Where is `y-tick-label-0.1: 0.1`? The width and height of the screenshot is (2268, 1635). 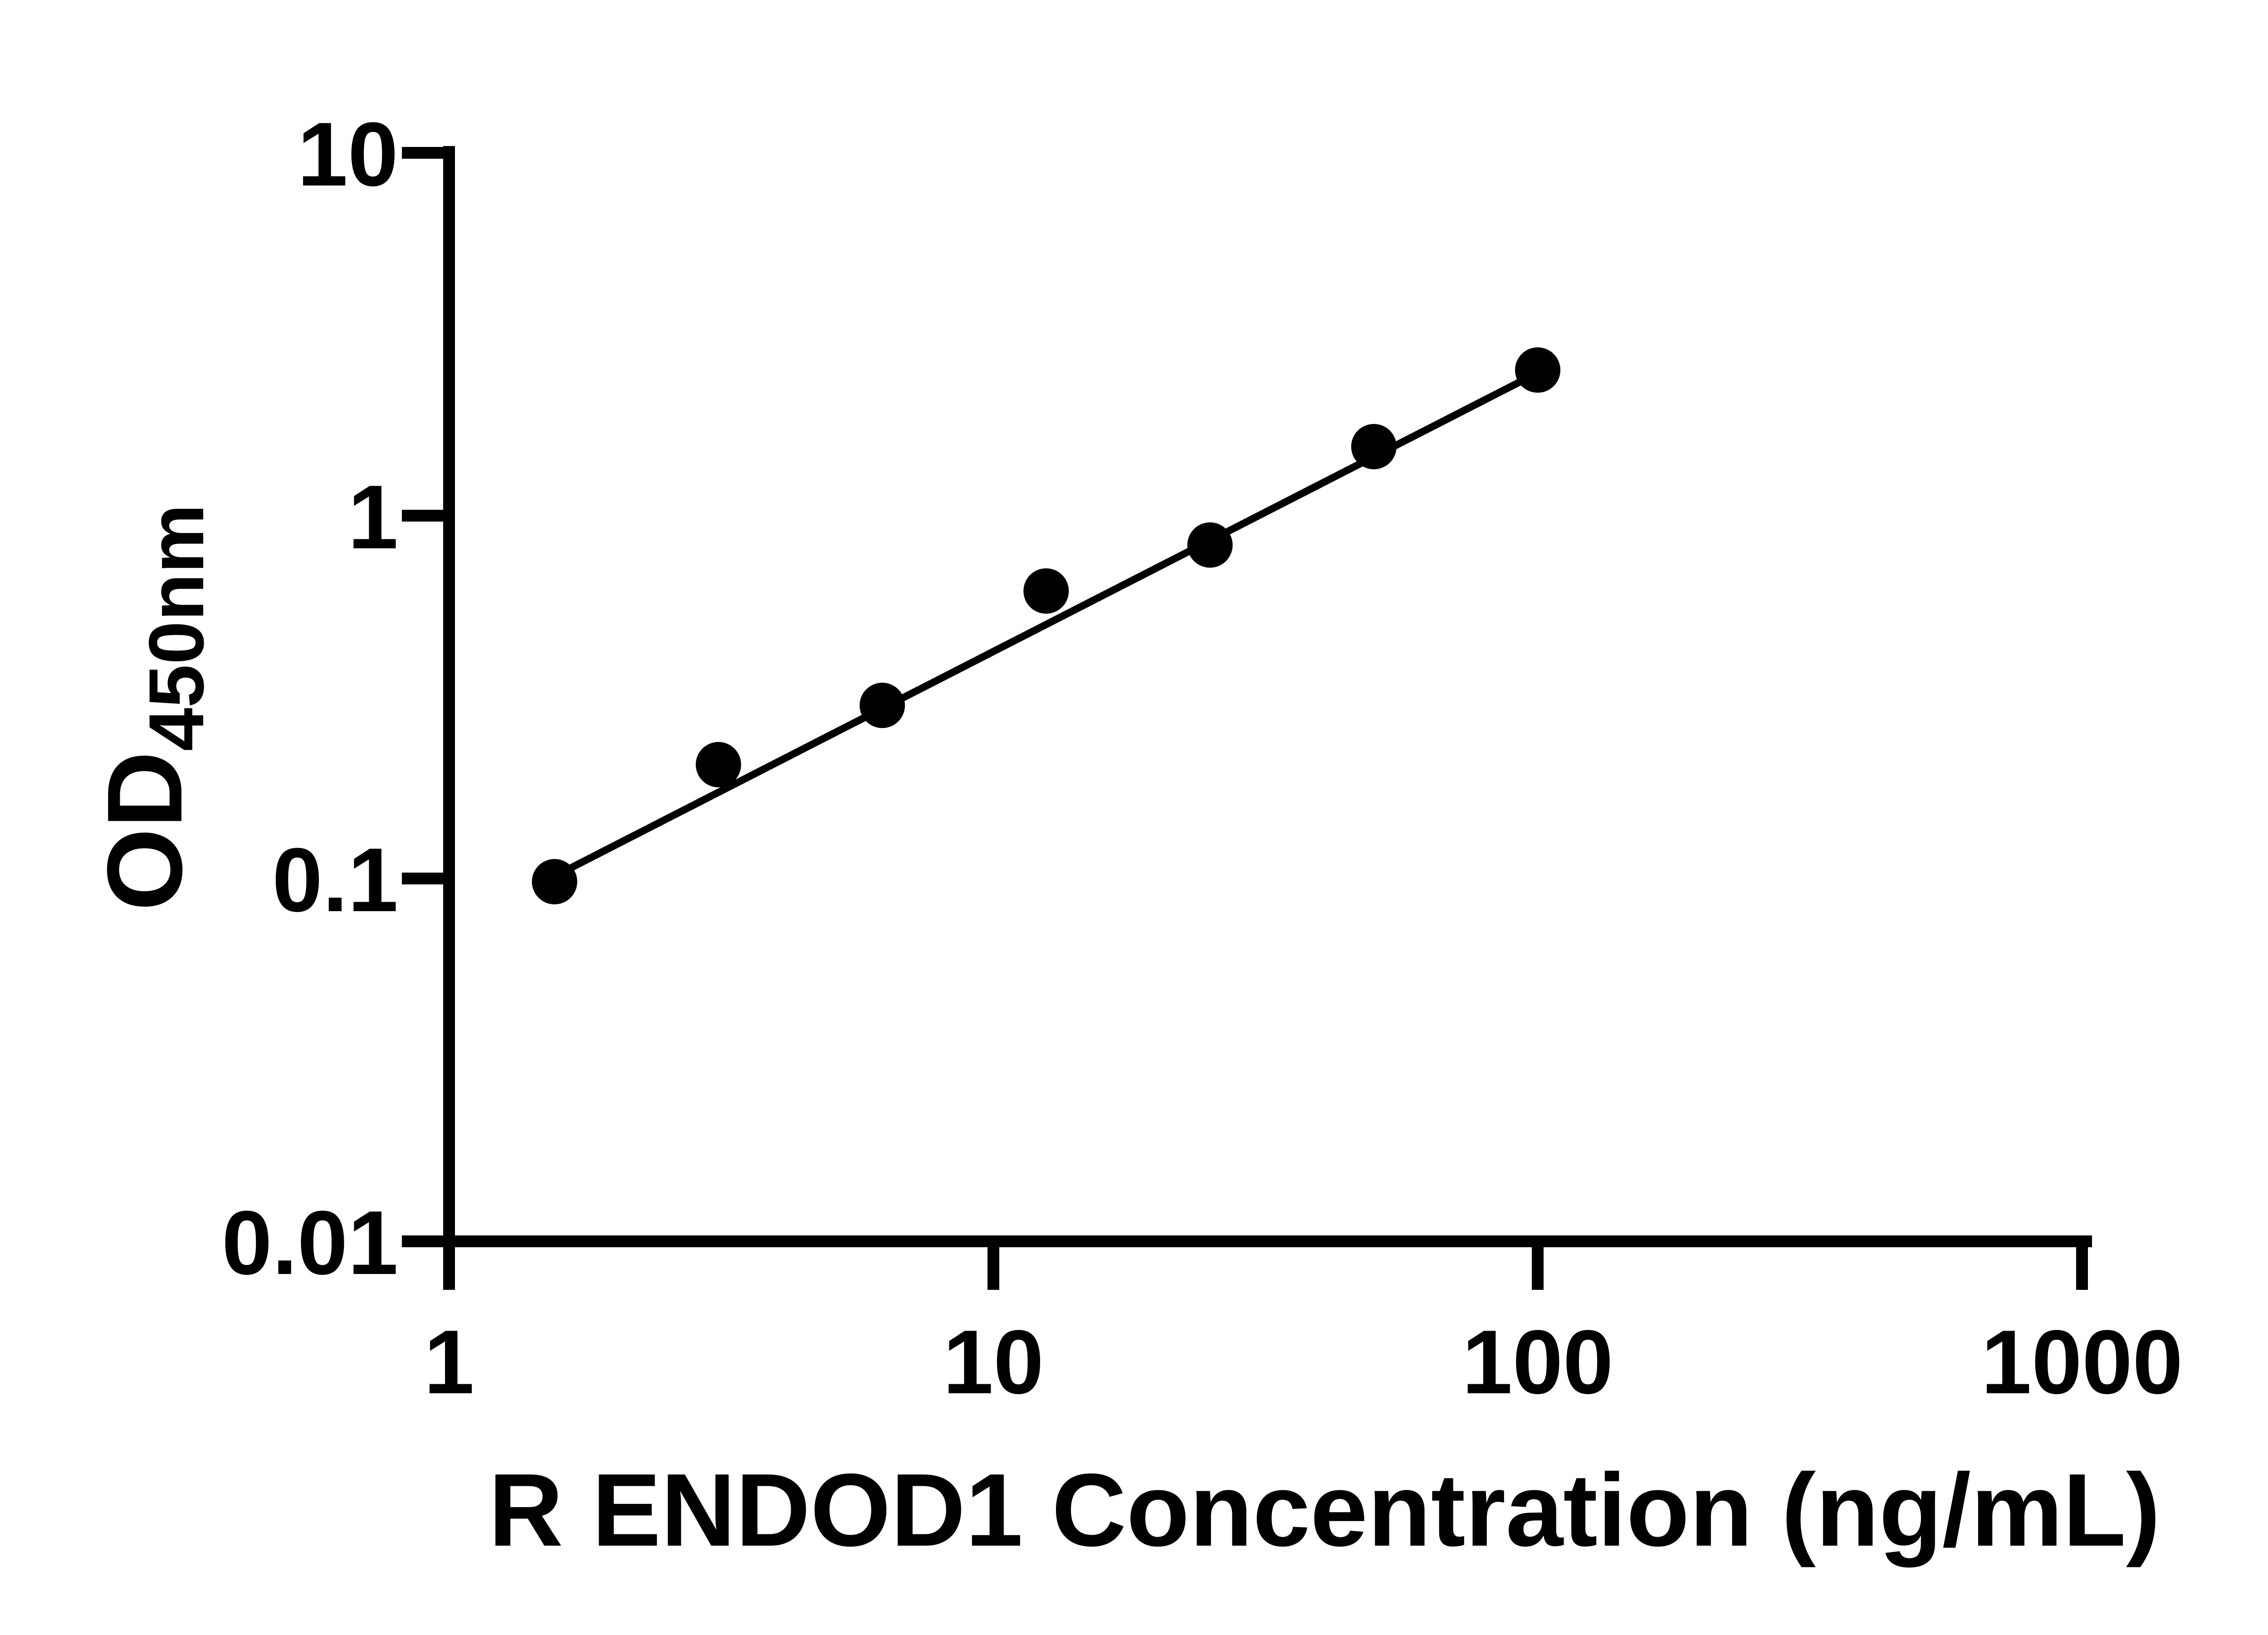
y-tick-label-0.1: 0.1 is located at coordinates (335, 880).